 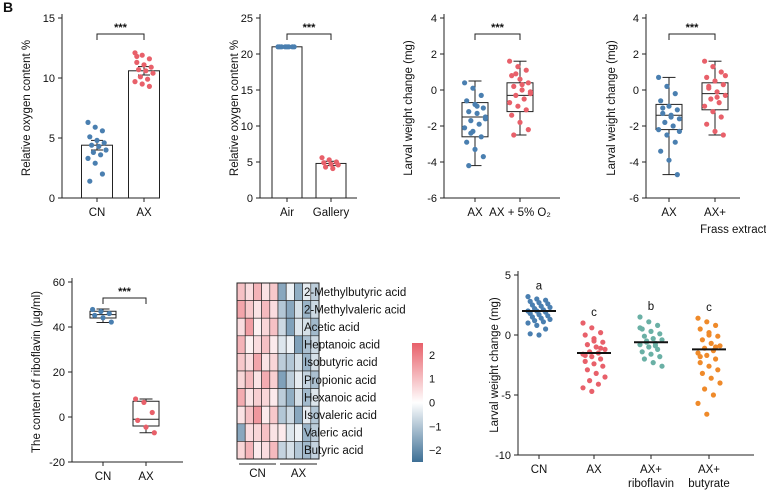 I want to click on p2-sig-label: ***, so click(x=310, y=28).